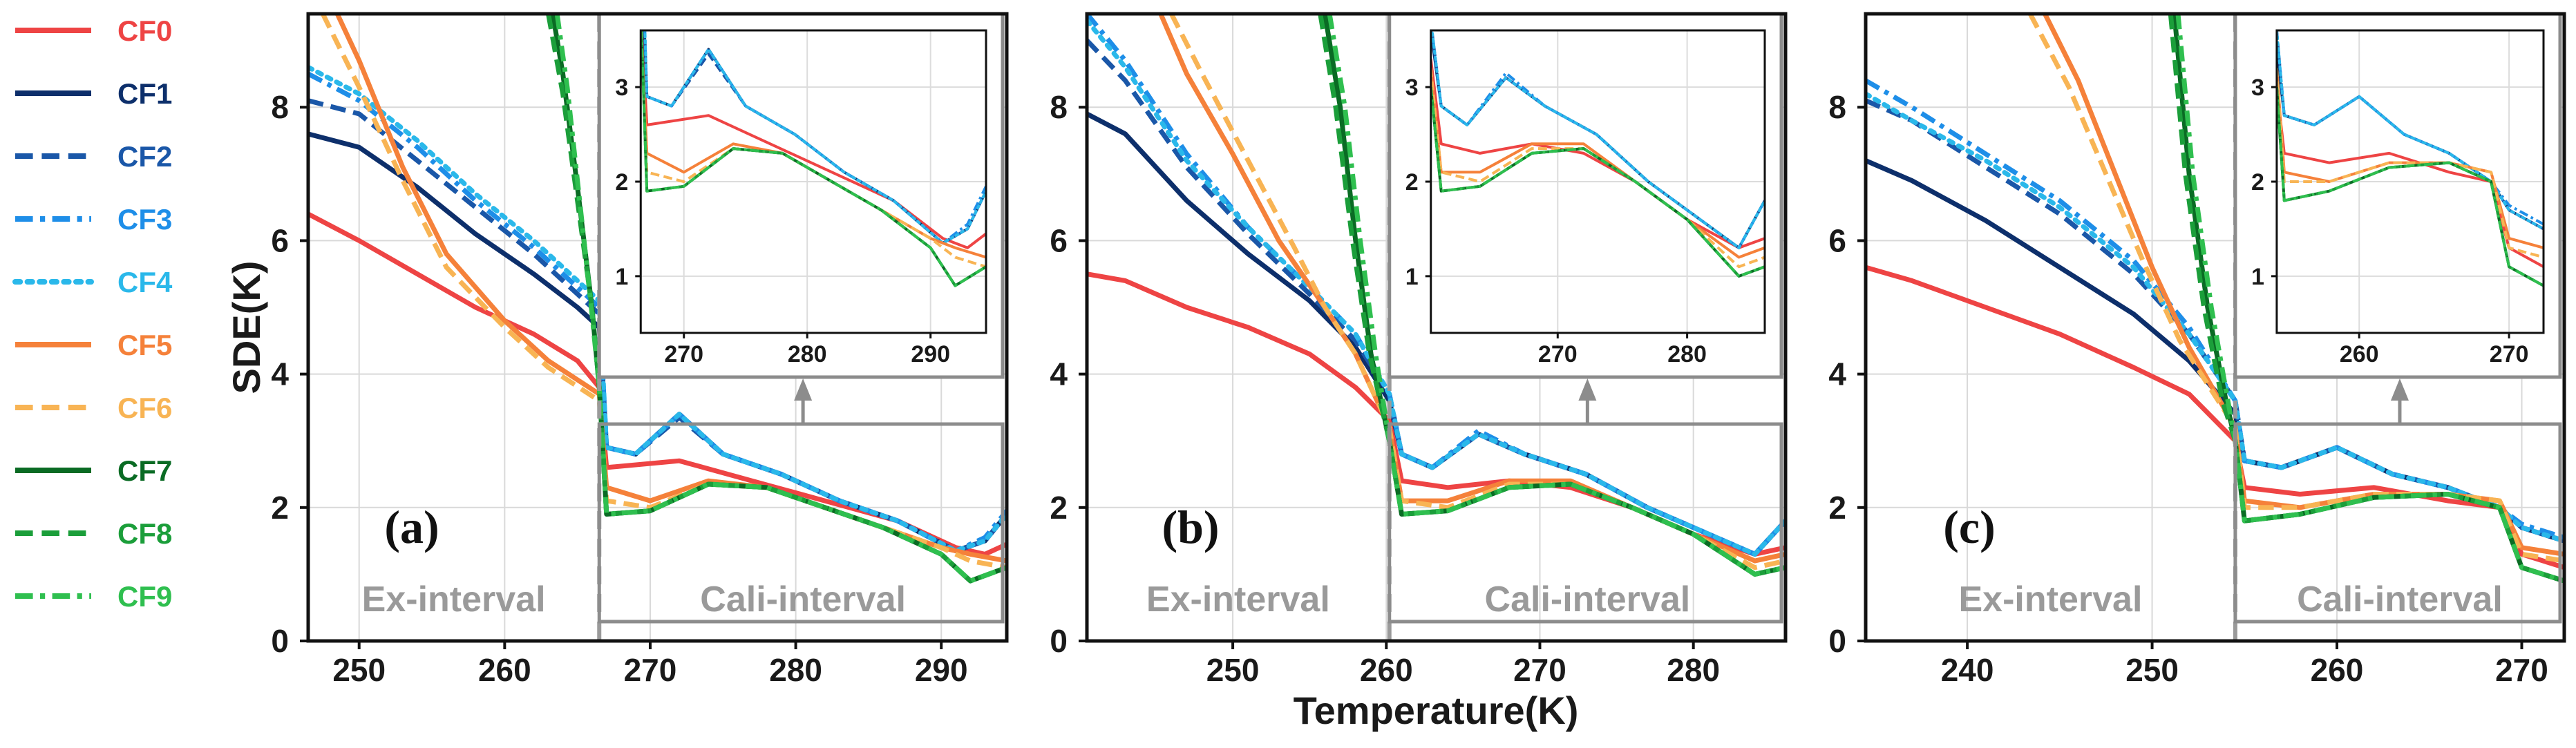  I want to click on inset-series-line-cf8, so click(1597, 182).